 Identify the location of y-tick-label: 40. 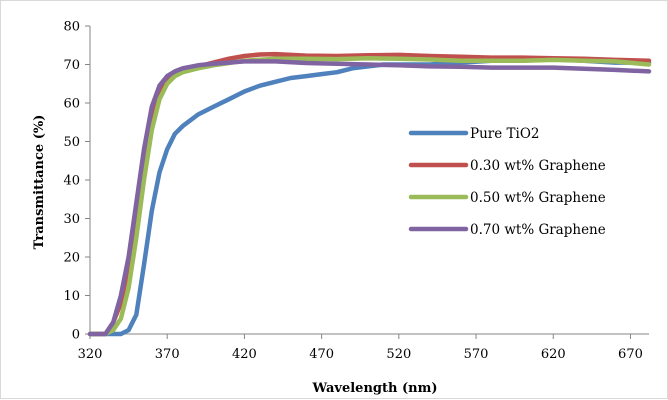
(71, 181).